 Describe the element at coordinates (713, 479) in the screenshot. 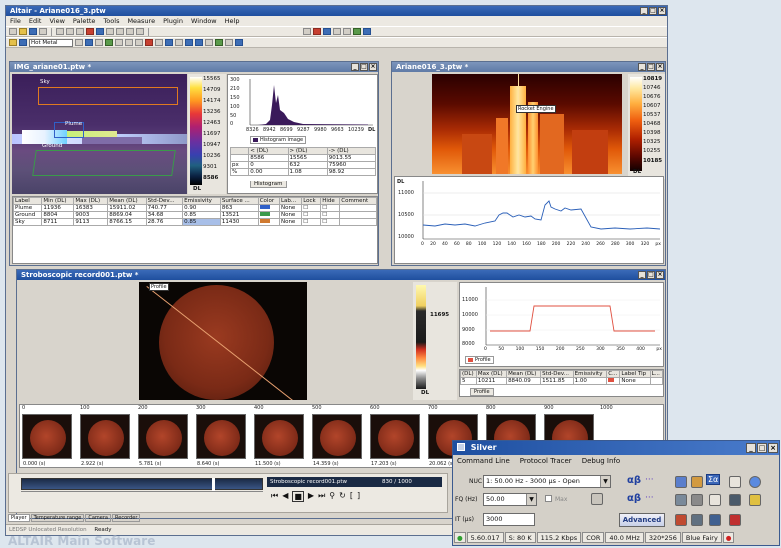

I see `sigma-alpha-button: Σα` at that location.